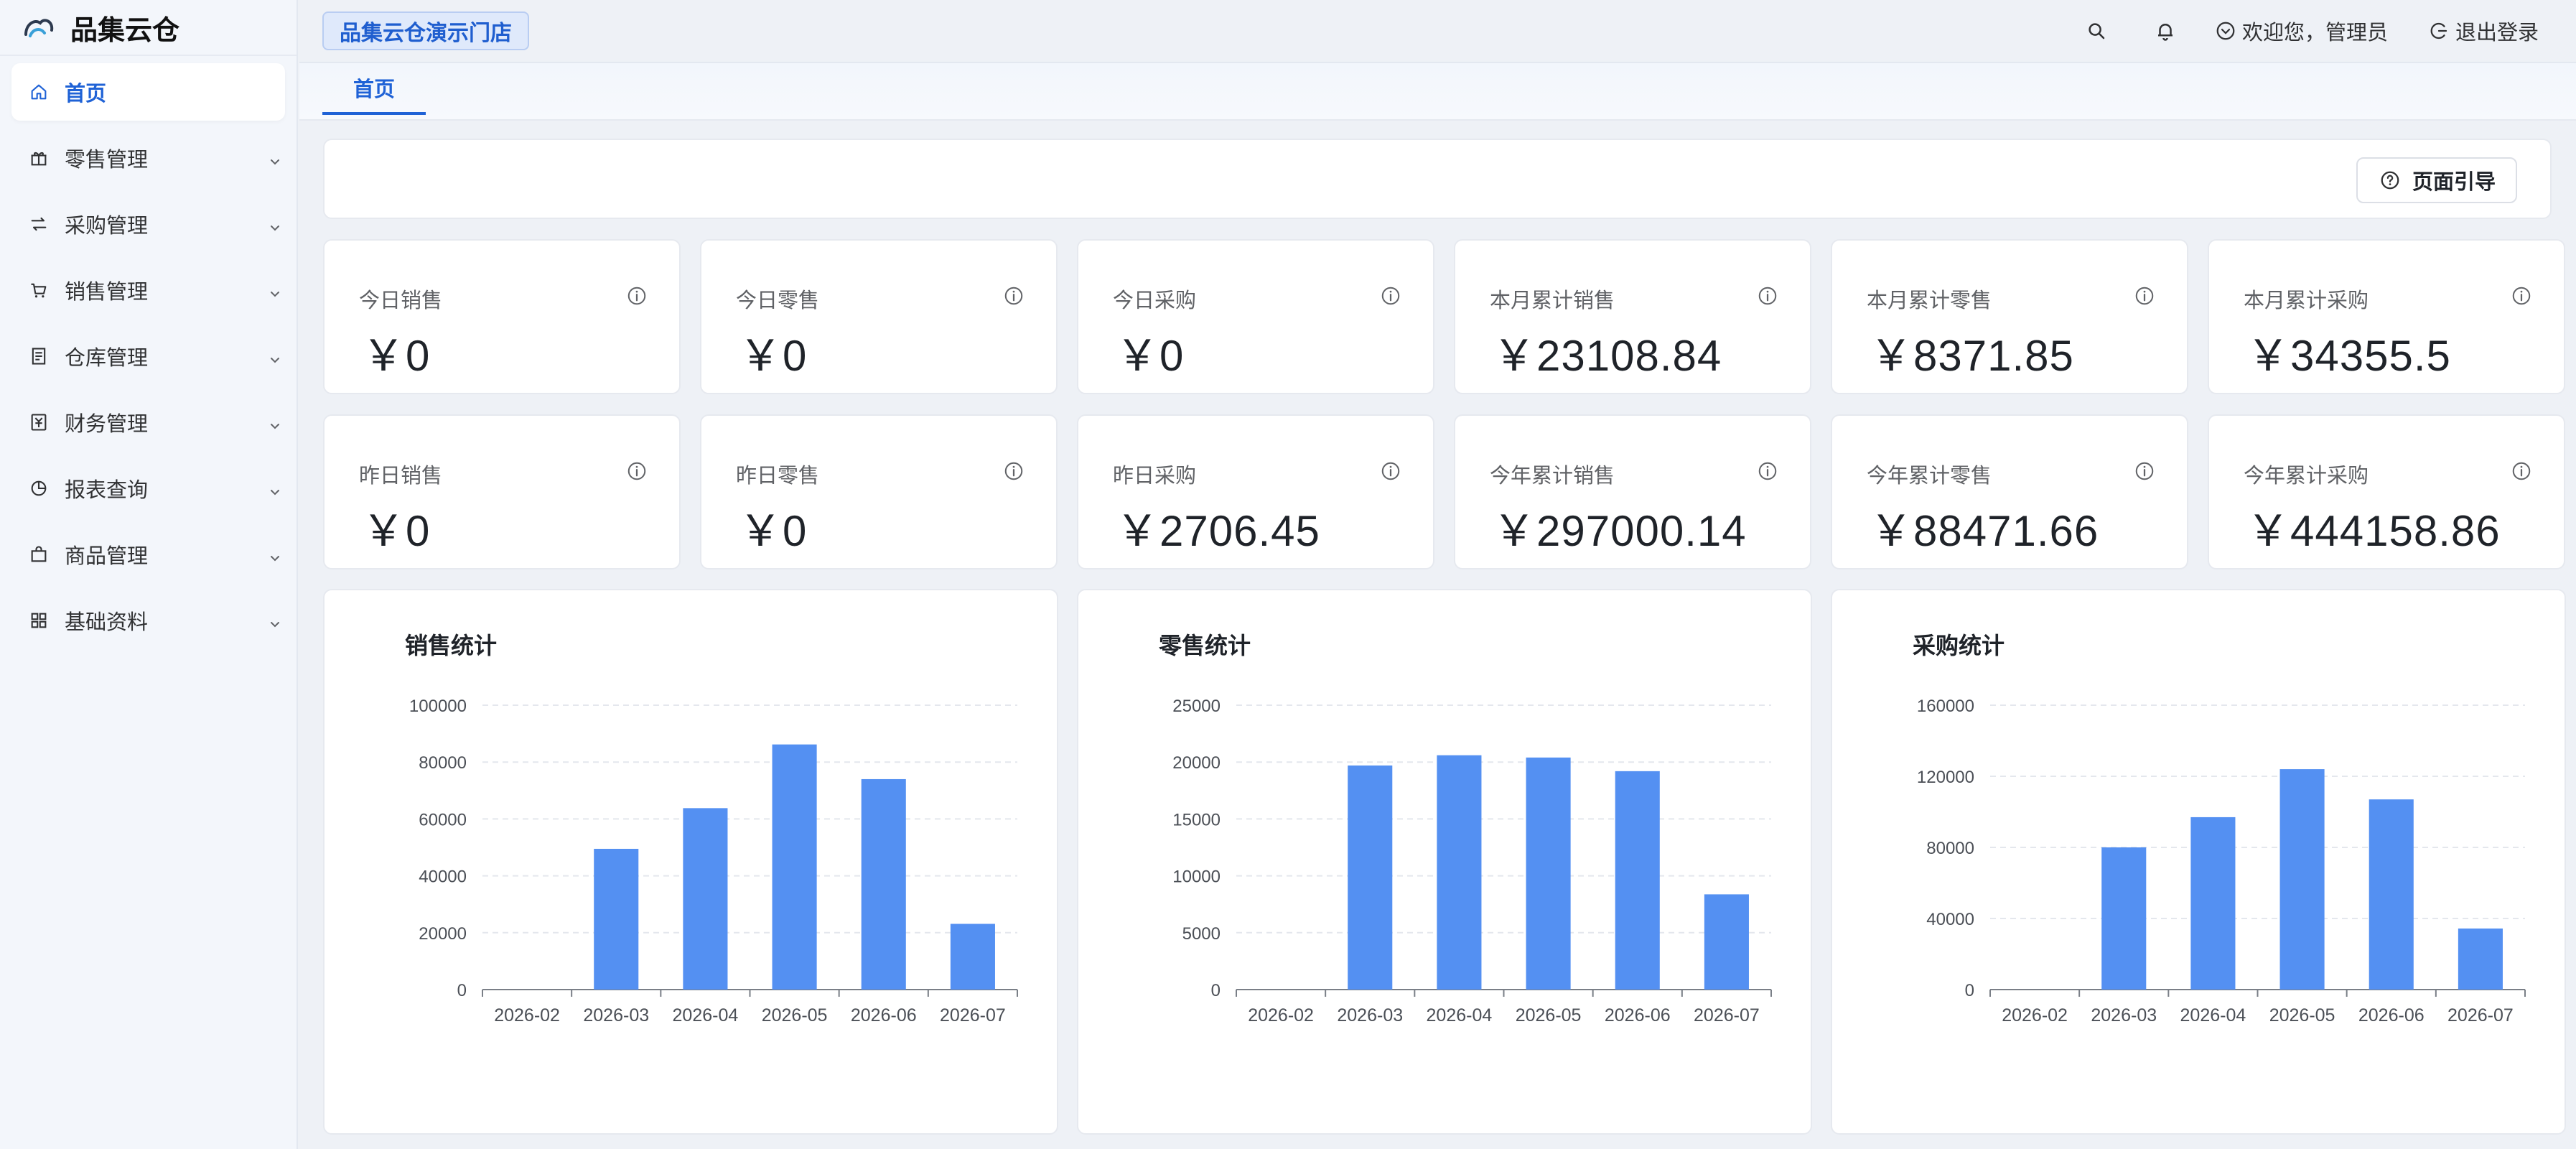 This screenshot has height=1149, width=2576. Describe the element at coordinates (1950, 919) in the screenshot. I see `y-tick-label: 40000` at that location.